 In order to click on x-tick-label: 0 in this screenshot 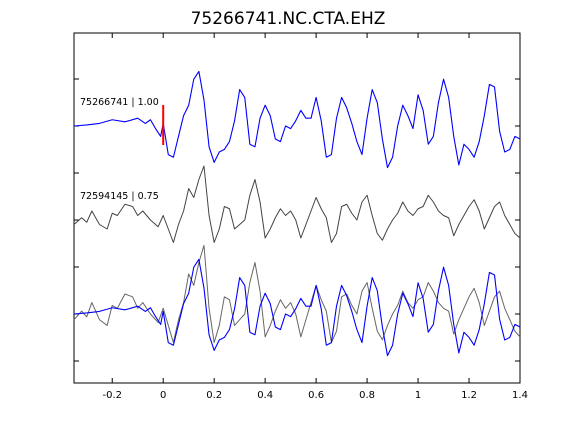, I will do `click(163, 395)`.